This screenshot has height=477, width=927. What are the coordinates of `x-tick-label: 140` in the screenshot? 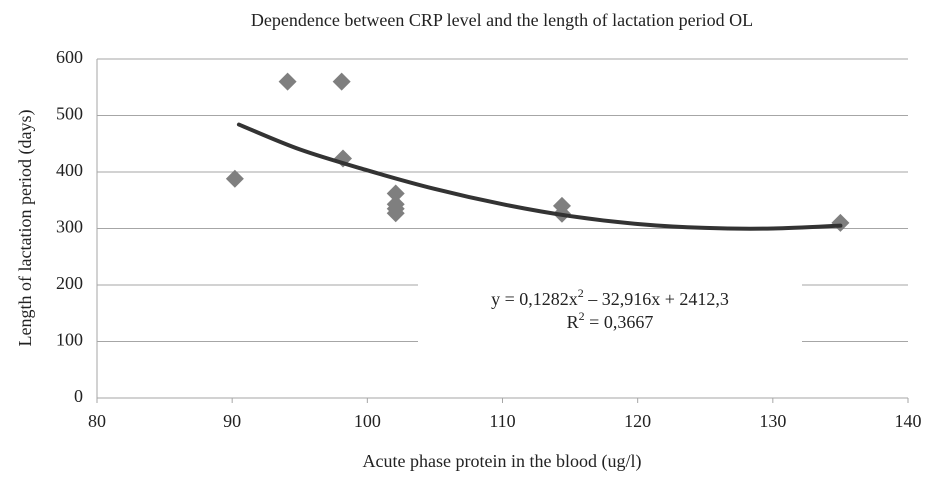 It's located at (908, 421).